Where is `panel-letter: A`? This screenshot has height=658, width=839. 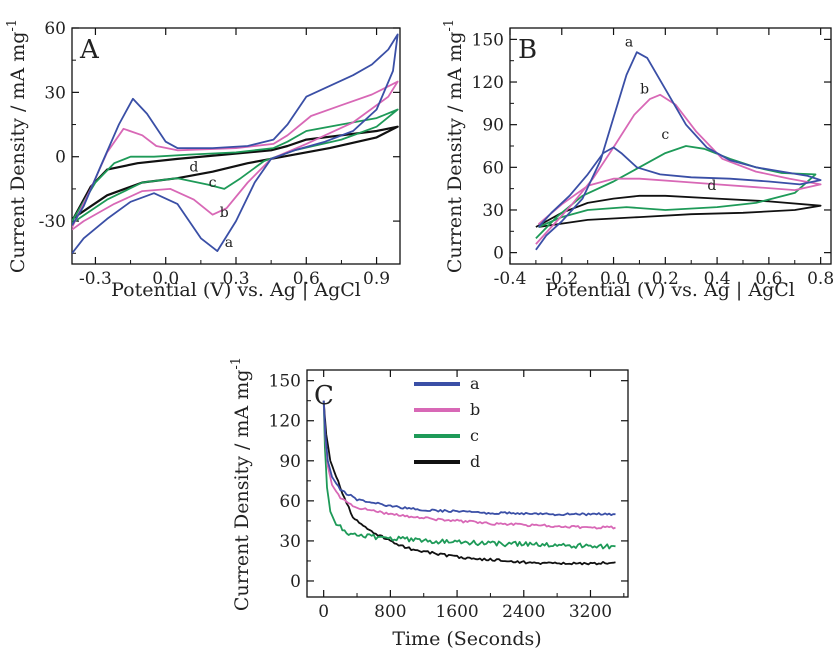 panel-letter: A is located at coordinates (89, 50).